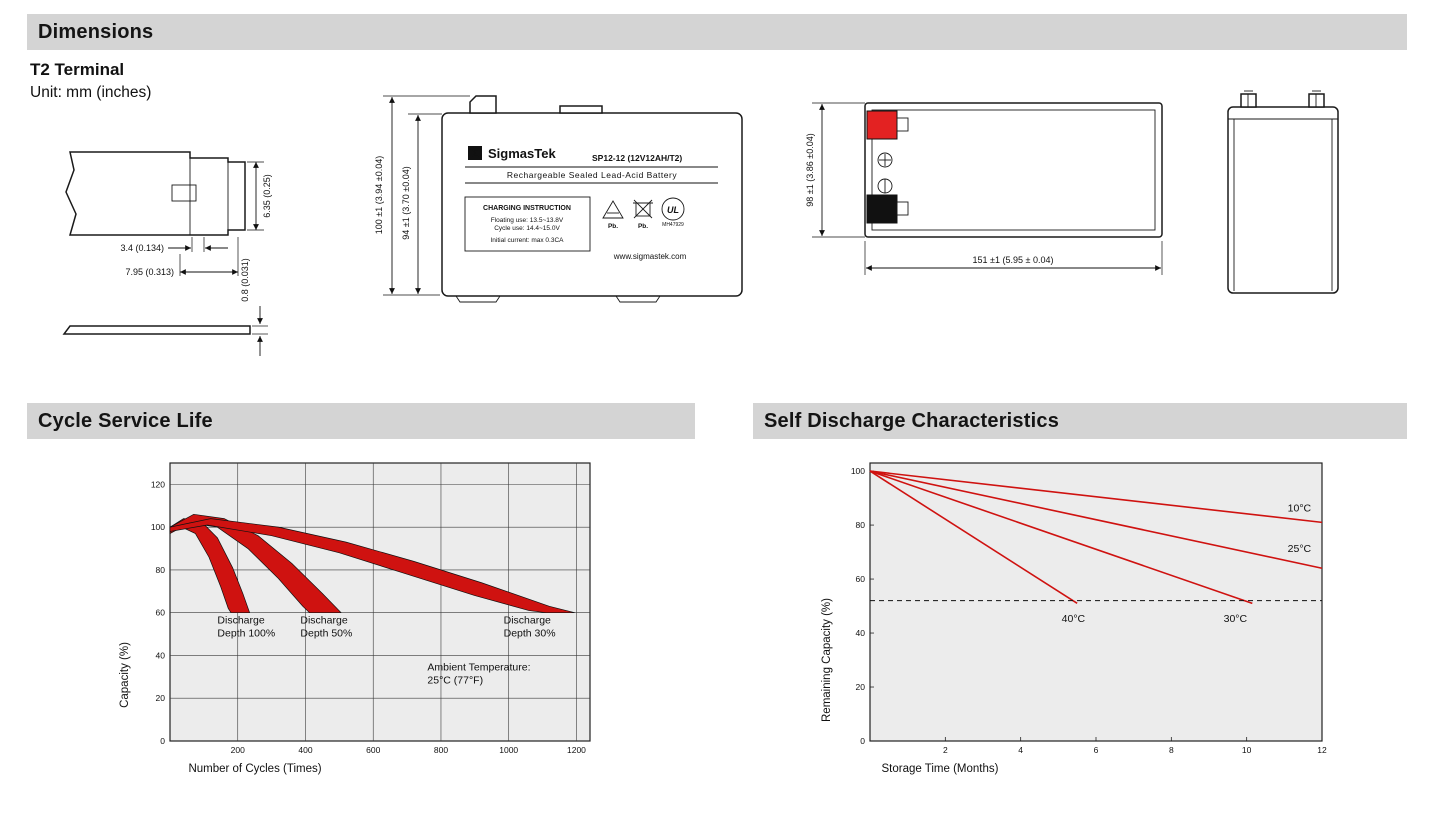 The height and width of the screenshot is (815, 1434). I want to click on brand-logo-icon, so click(475, 153).